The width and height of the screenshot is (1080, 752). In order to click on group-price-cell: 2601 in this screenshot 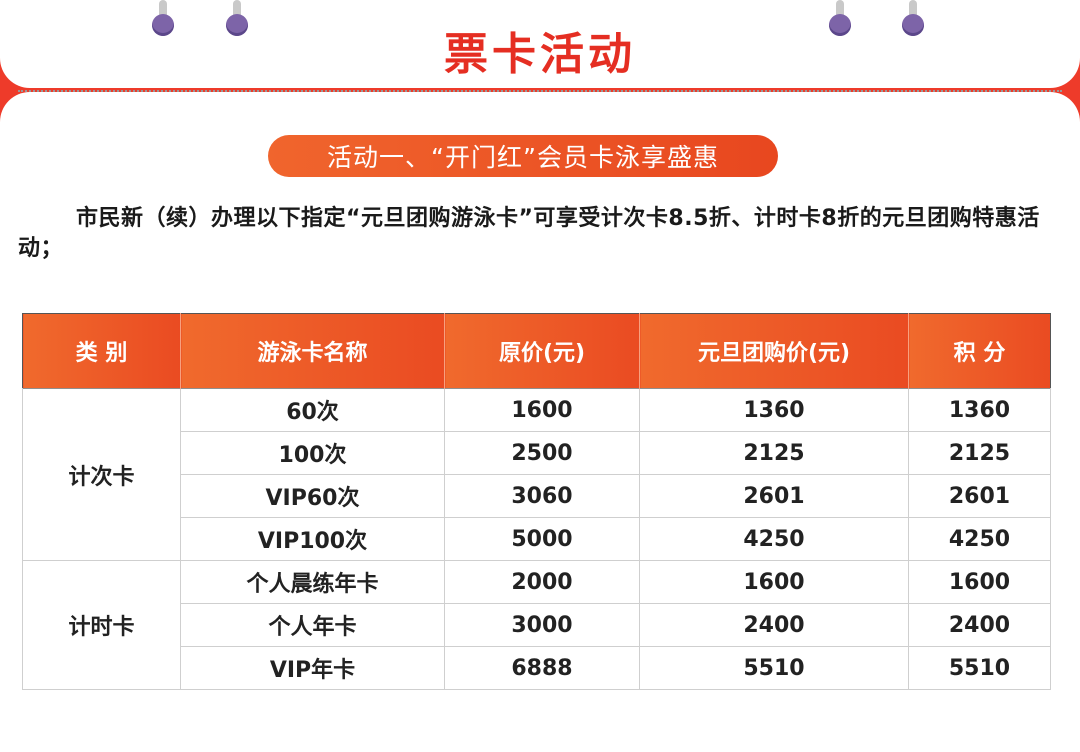, I will do `click(774, 496)`.